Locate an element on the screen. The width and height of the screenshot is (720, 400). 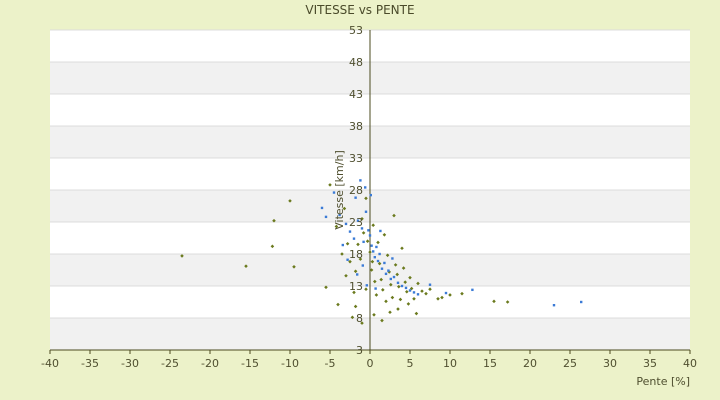
x-tick-label: -30 is located at coordinates (130, 363).